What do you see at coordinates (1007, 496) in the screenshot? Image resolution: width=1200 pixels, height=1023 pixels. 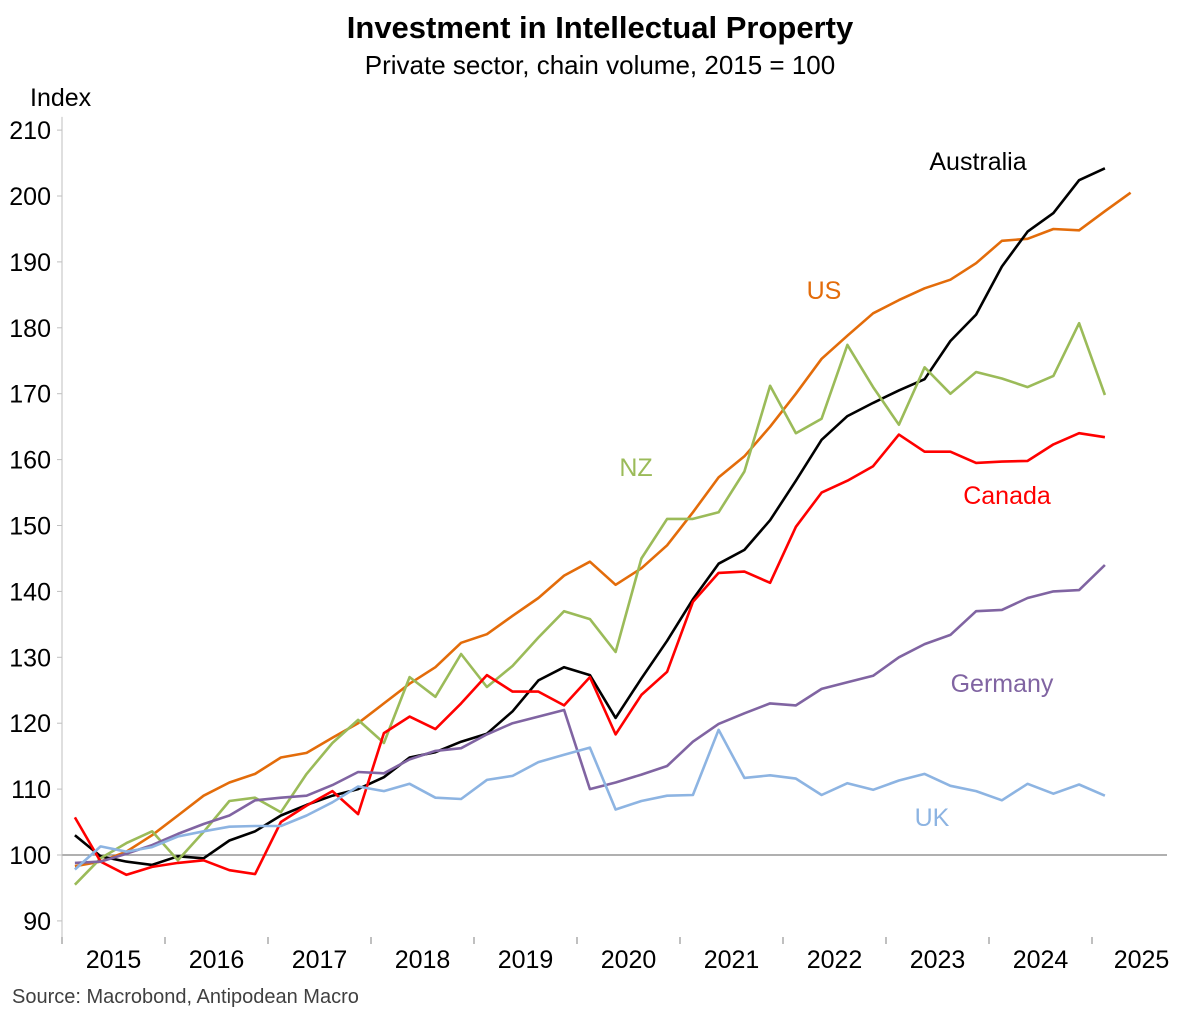 I see `series-label-canada: Canada` at bounding box center [1007, 496].